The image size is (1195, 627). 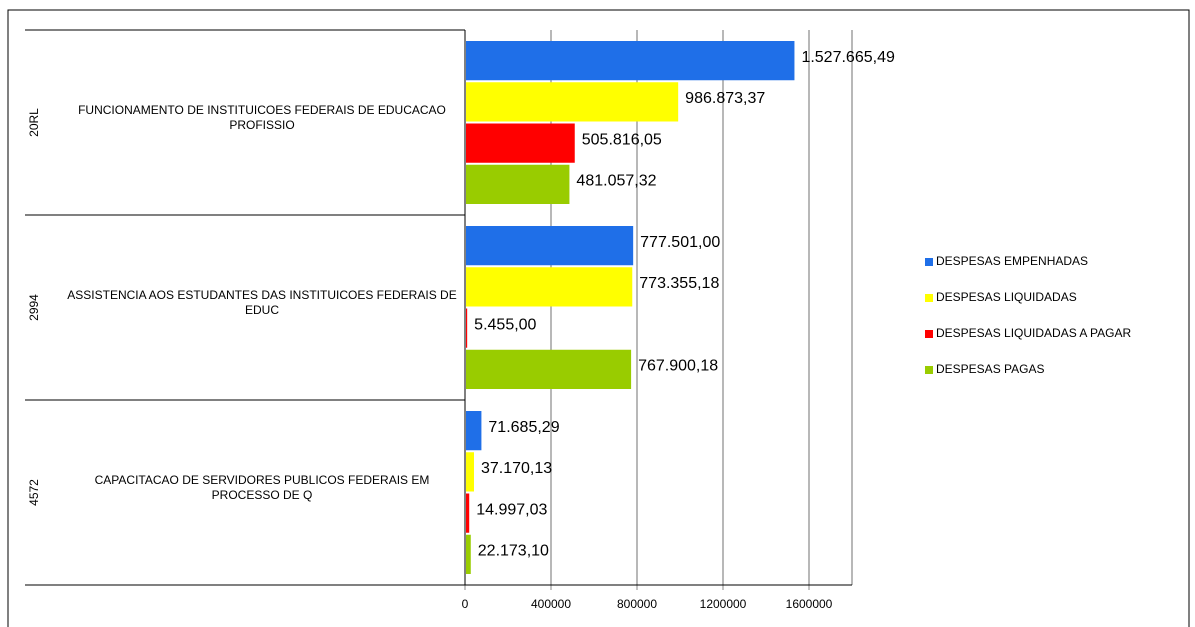 I want to click on value-label: 481.057,32, so click(x=616, y=181).